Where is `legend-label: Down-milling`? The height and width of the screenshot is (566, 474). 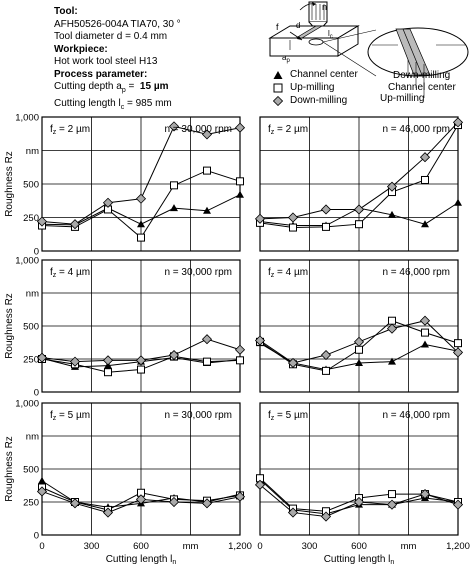
legend-label: Down-milling is located at coordinates (319, 100).